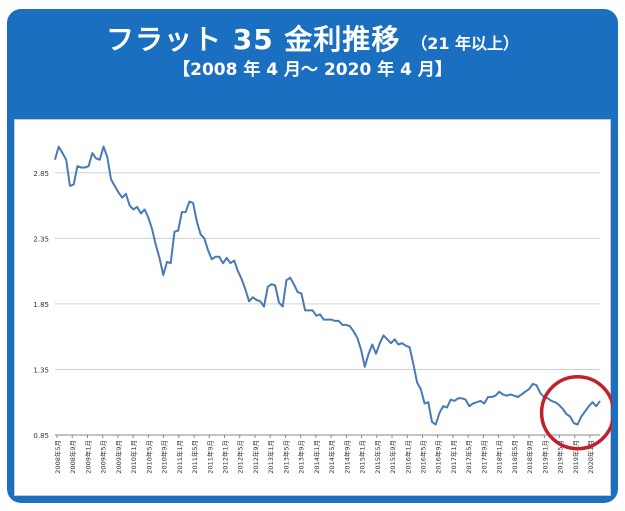 The image size is (625, 511). What do you see at coordinates (118, 457) in the screenshot?
I see `x-tick-label: 2009年9月` at bounding box center [118, 457].